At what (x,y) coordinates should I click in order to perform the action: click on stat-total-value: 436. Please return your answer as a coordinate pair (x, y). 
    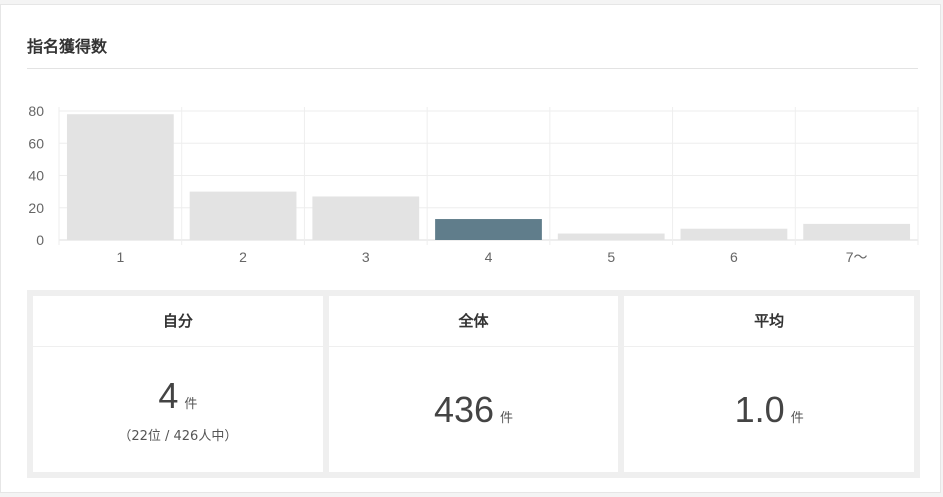
    Looking at the image, I should click on (464, 409).